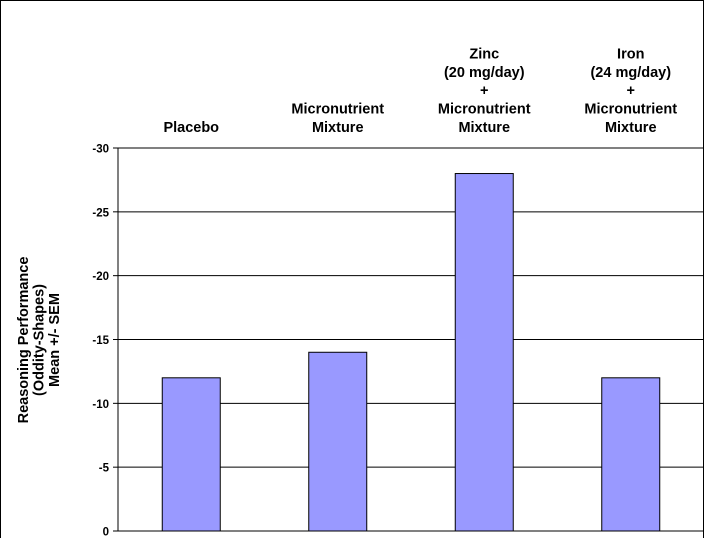 The height and width of the screenshot is (539, 704). What do you see at coordinates (100, 150) in the screenshot?
I see `y-tick-label: -30` at bounding box center [100, 150].